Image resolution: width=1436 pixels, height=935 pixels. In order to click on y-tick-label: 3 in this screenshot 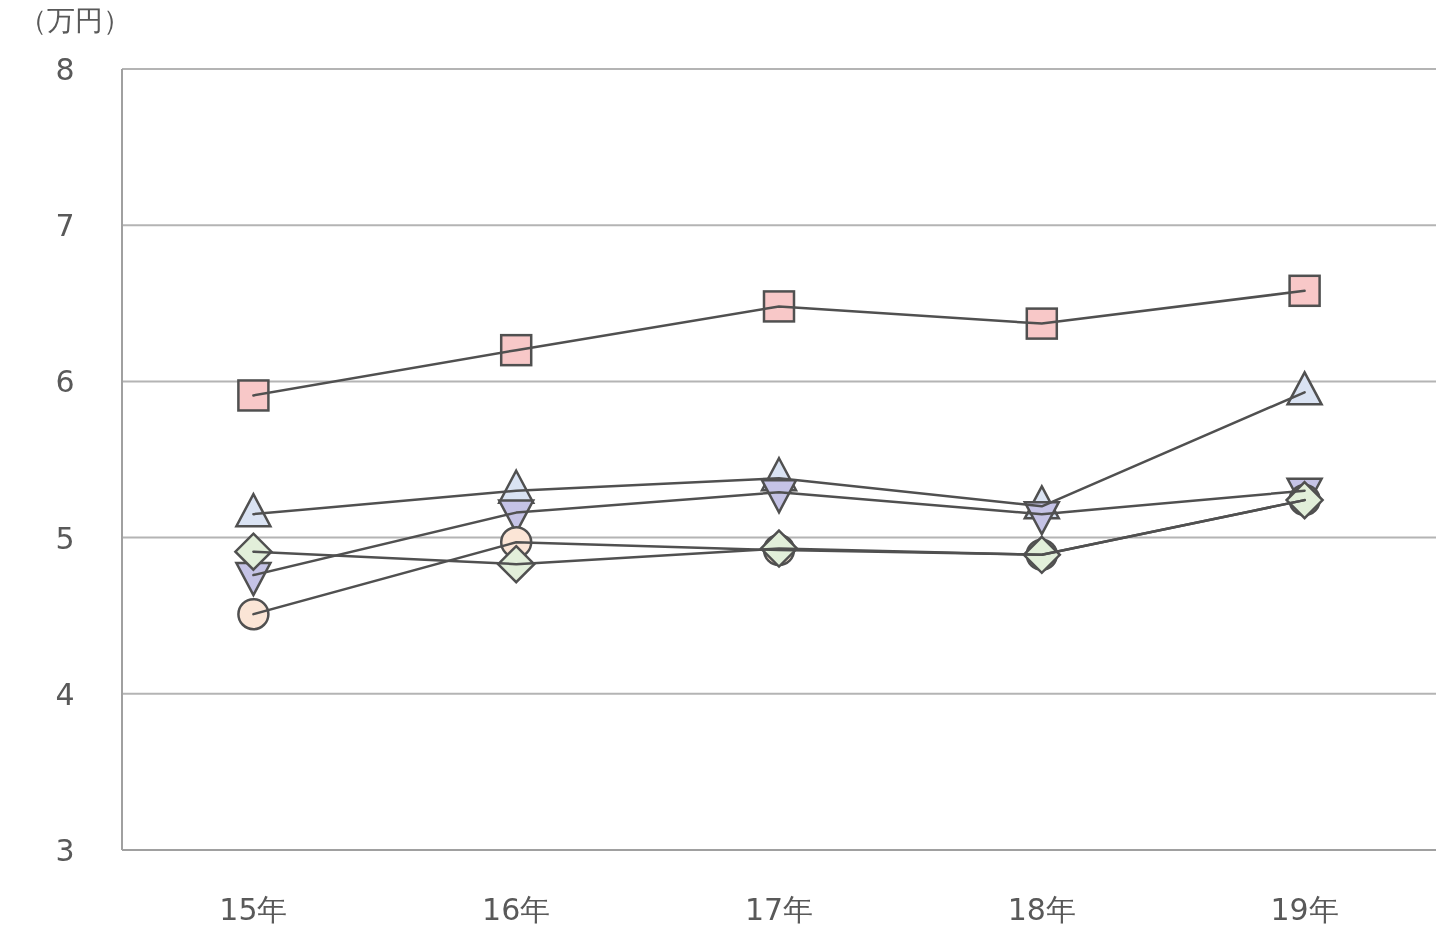, I will do `click(65, 850)`.